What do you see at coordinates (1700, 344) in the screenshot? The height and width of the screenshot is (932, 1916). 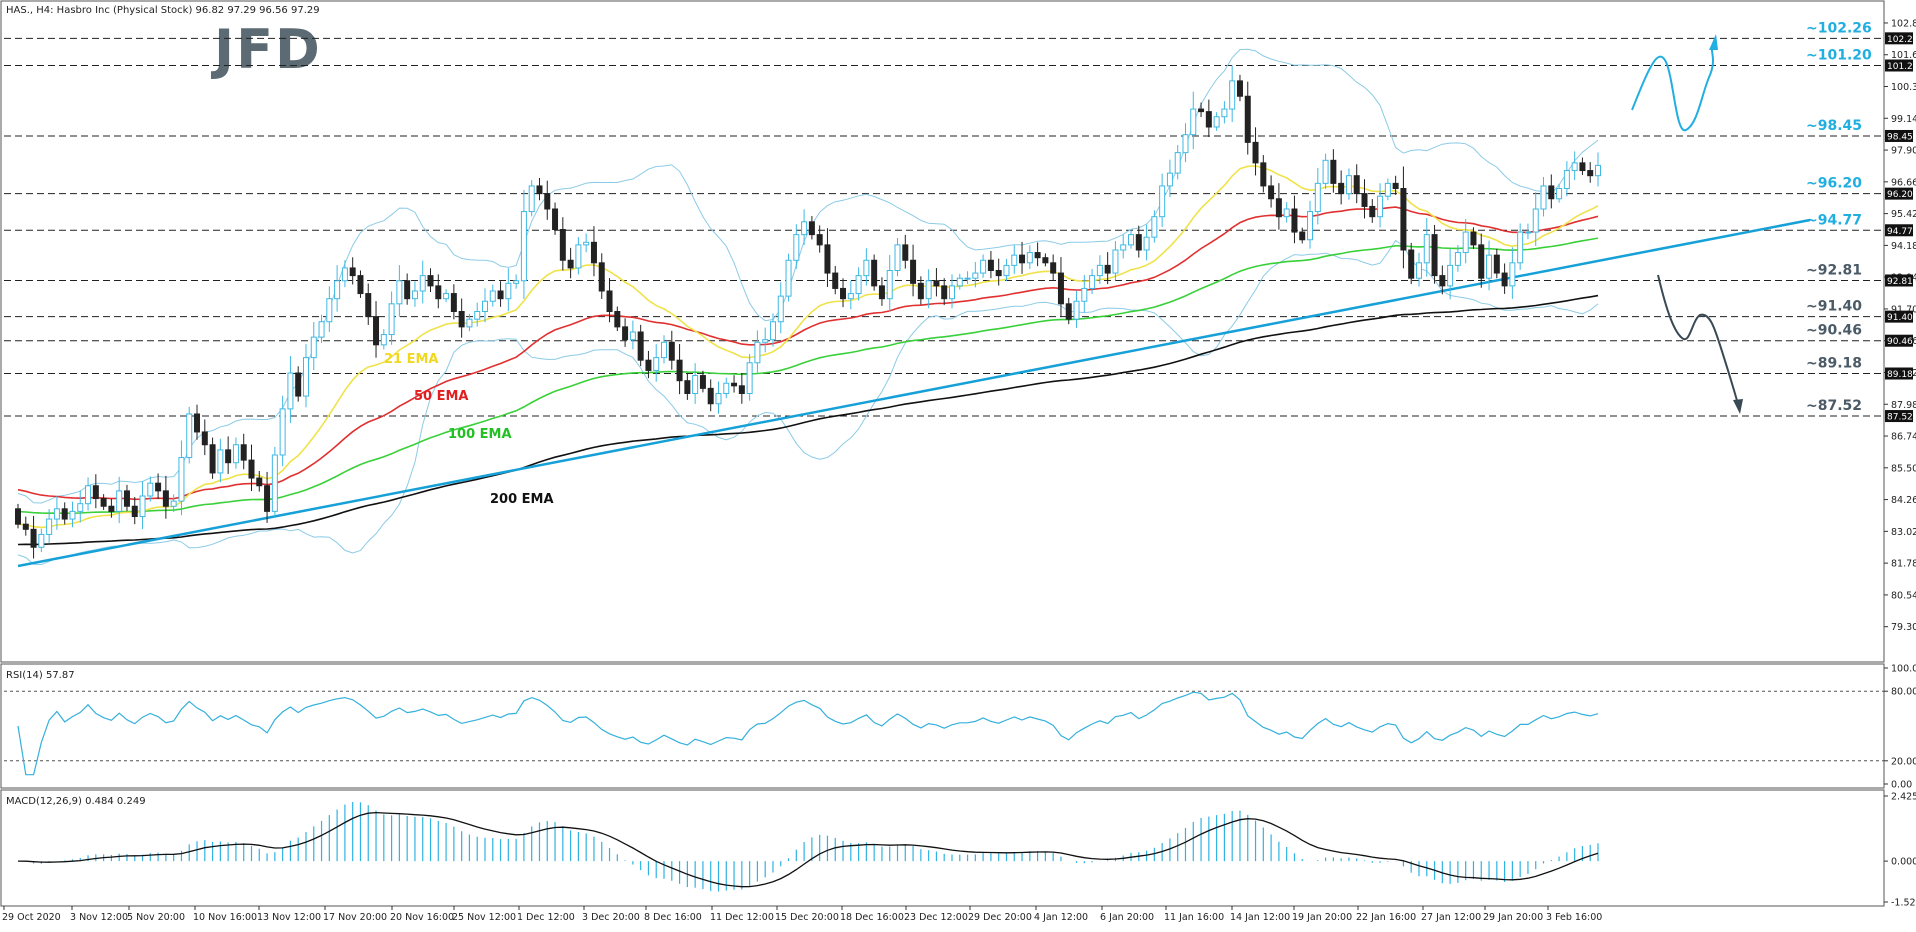 I see `bearish-scenario-path` at bounding box center [1700, 344].